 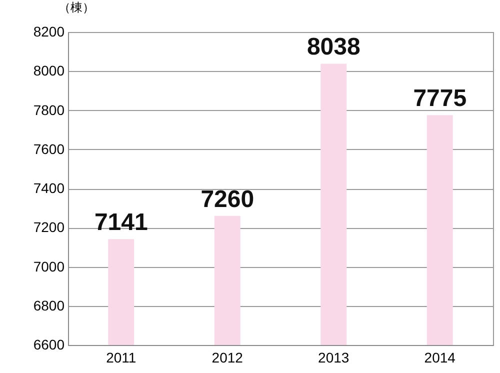 I want to click on y-tick-label: 7800, so click(x=49, y=110).